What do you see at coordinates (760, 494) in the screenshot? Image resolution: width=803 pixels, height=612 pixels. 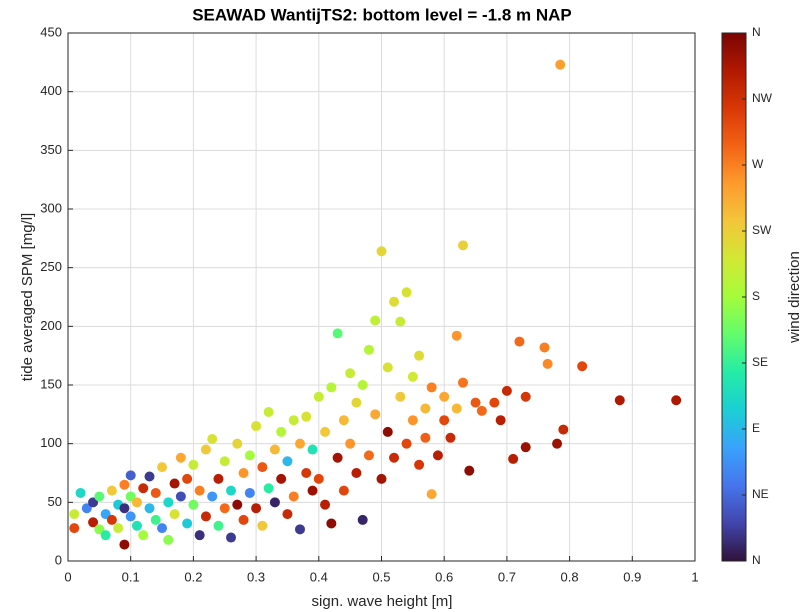 I see `colorbar-tick-label: NE` at bounding box center [760, 494].